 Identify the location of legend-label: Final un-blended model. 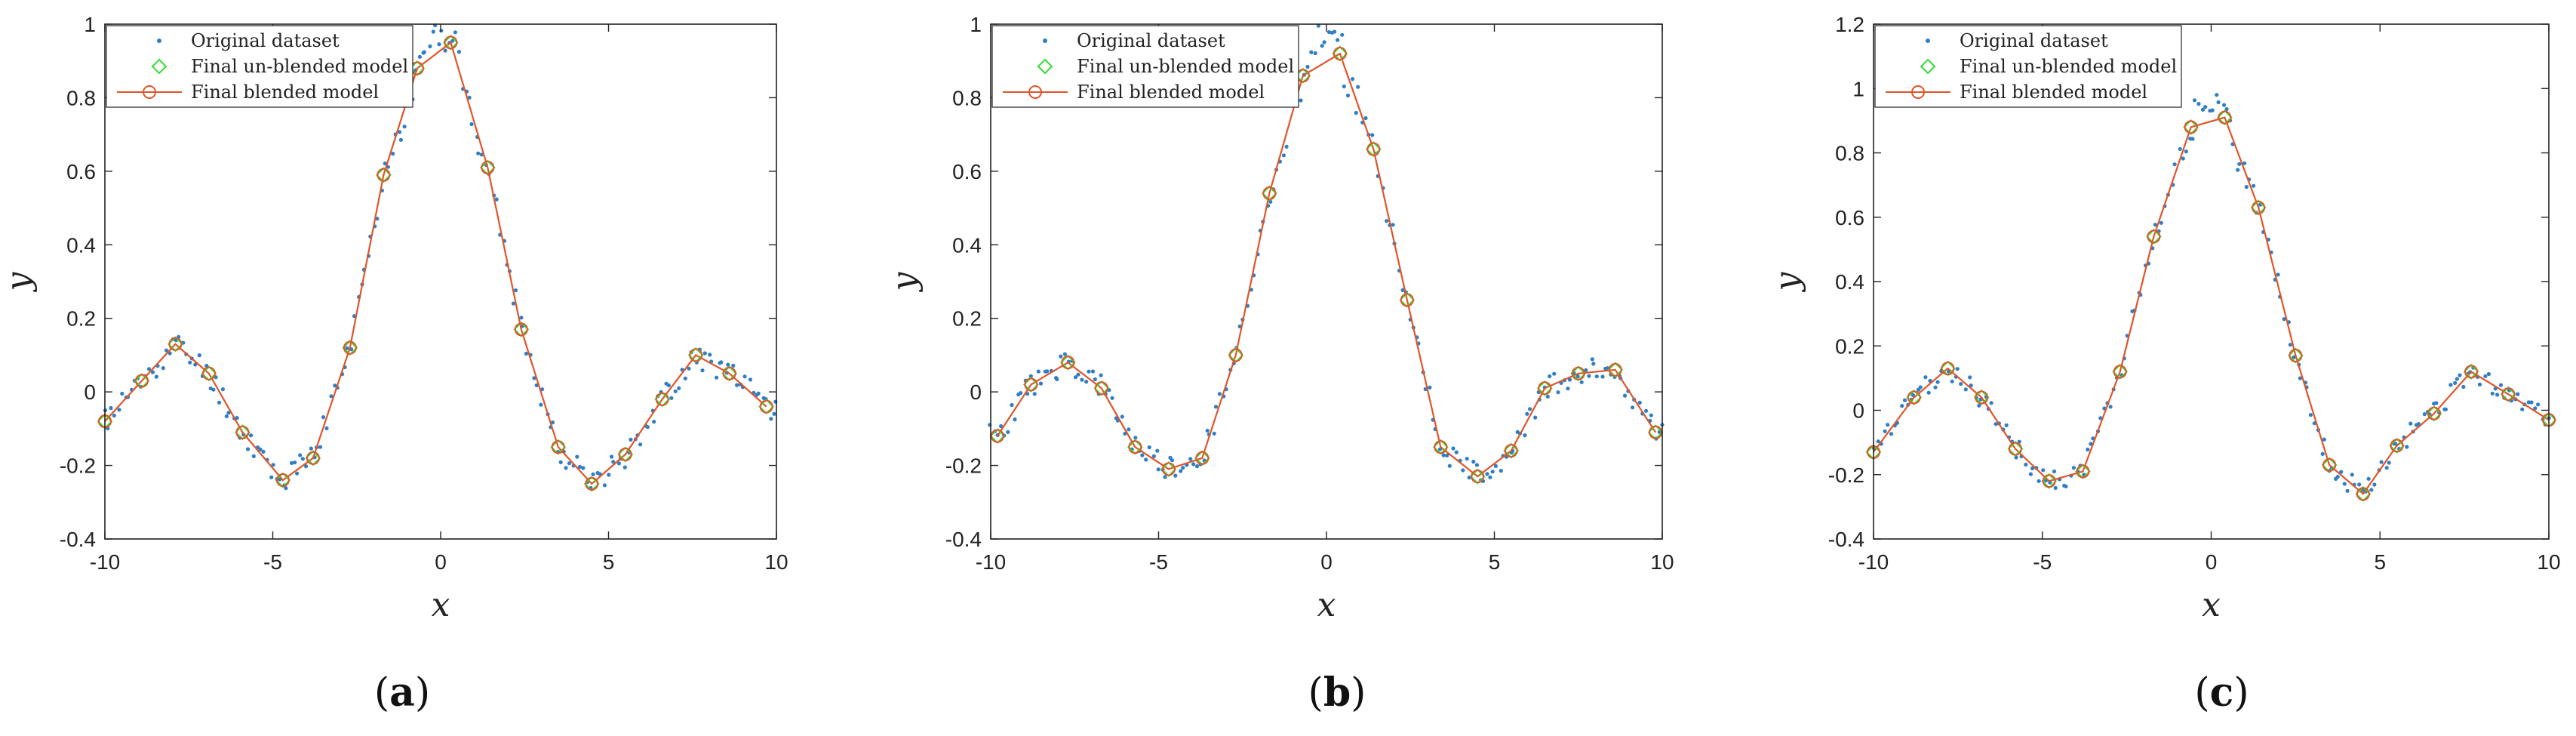
(299, 66).